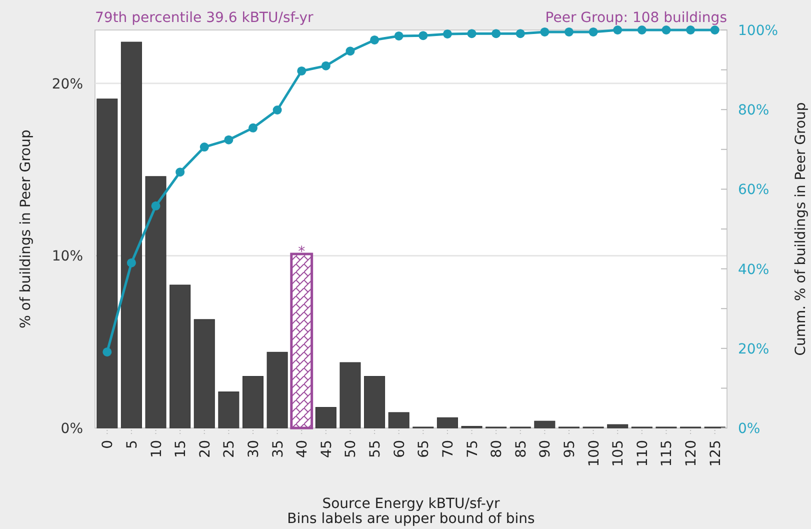 The image size is (811, 529). Describe the element at coordinates (205, 449) in the screenshot. I see `x-tick-label: 20` at that location.